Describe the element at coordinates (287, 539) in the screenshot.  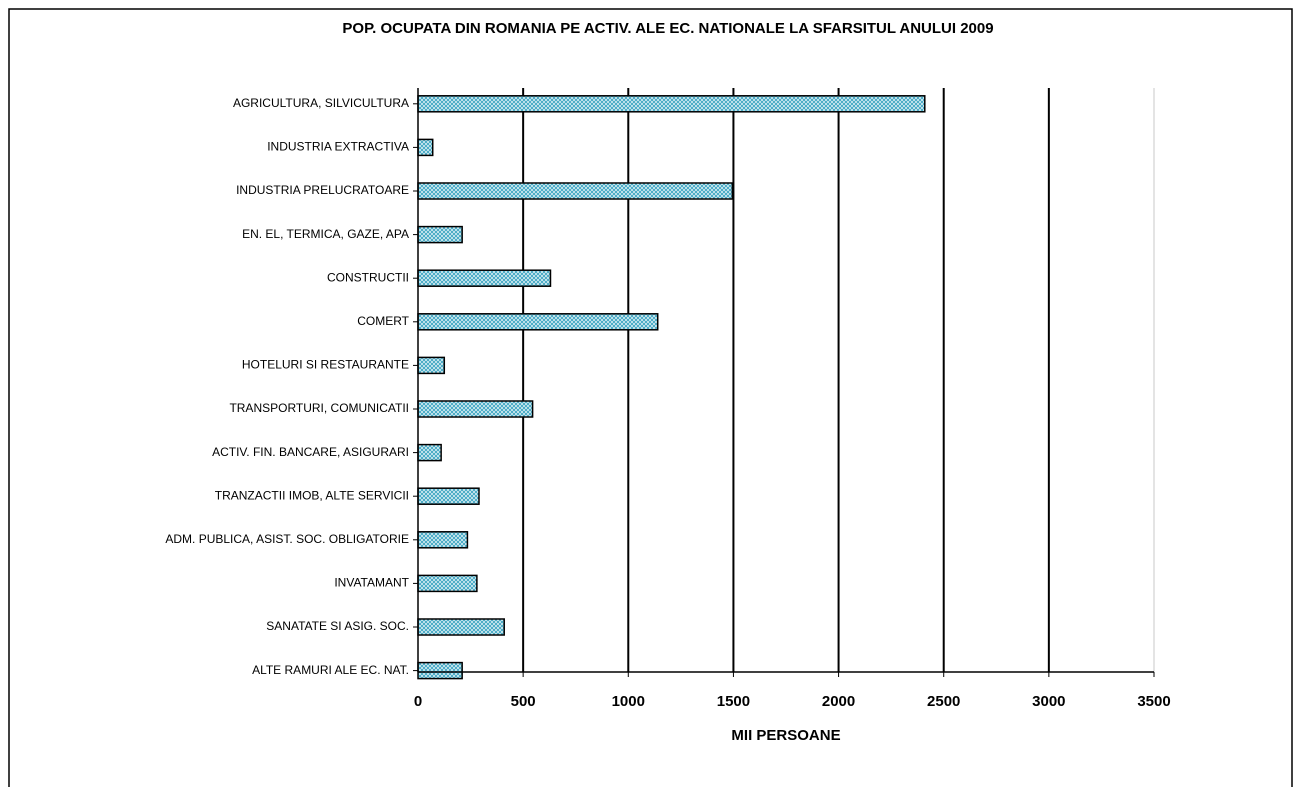
I see `y-tick-label: ADM. PUBLICA, ASIST. SOC. OBLIGATORIE` at that location.